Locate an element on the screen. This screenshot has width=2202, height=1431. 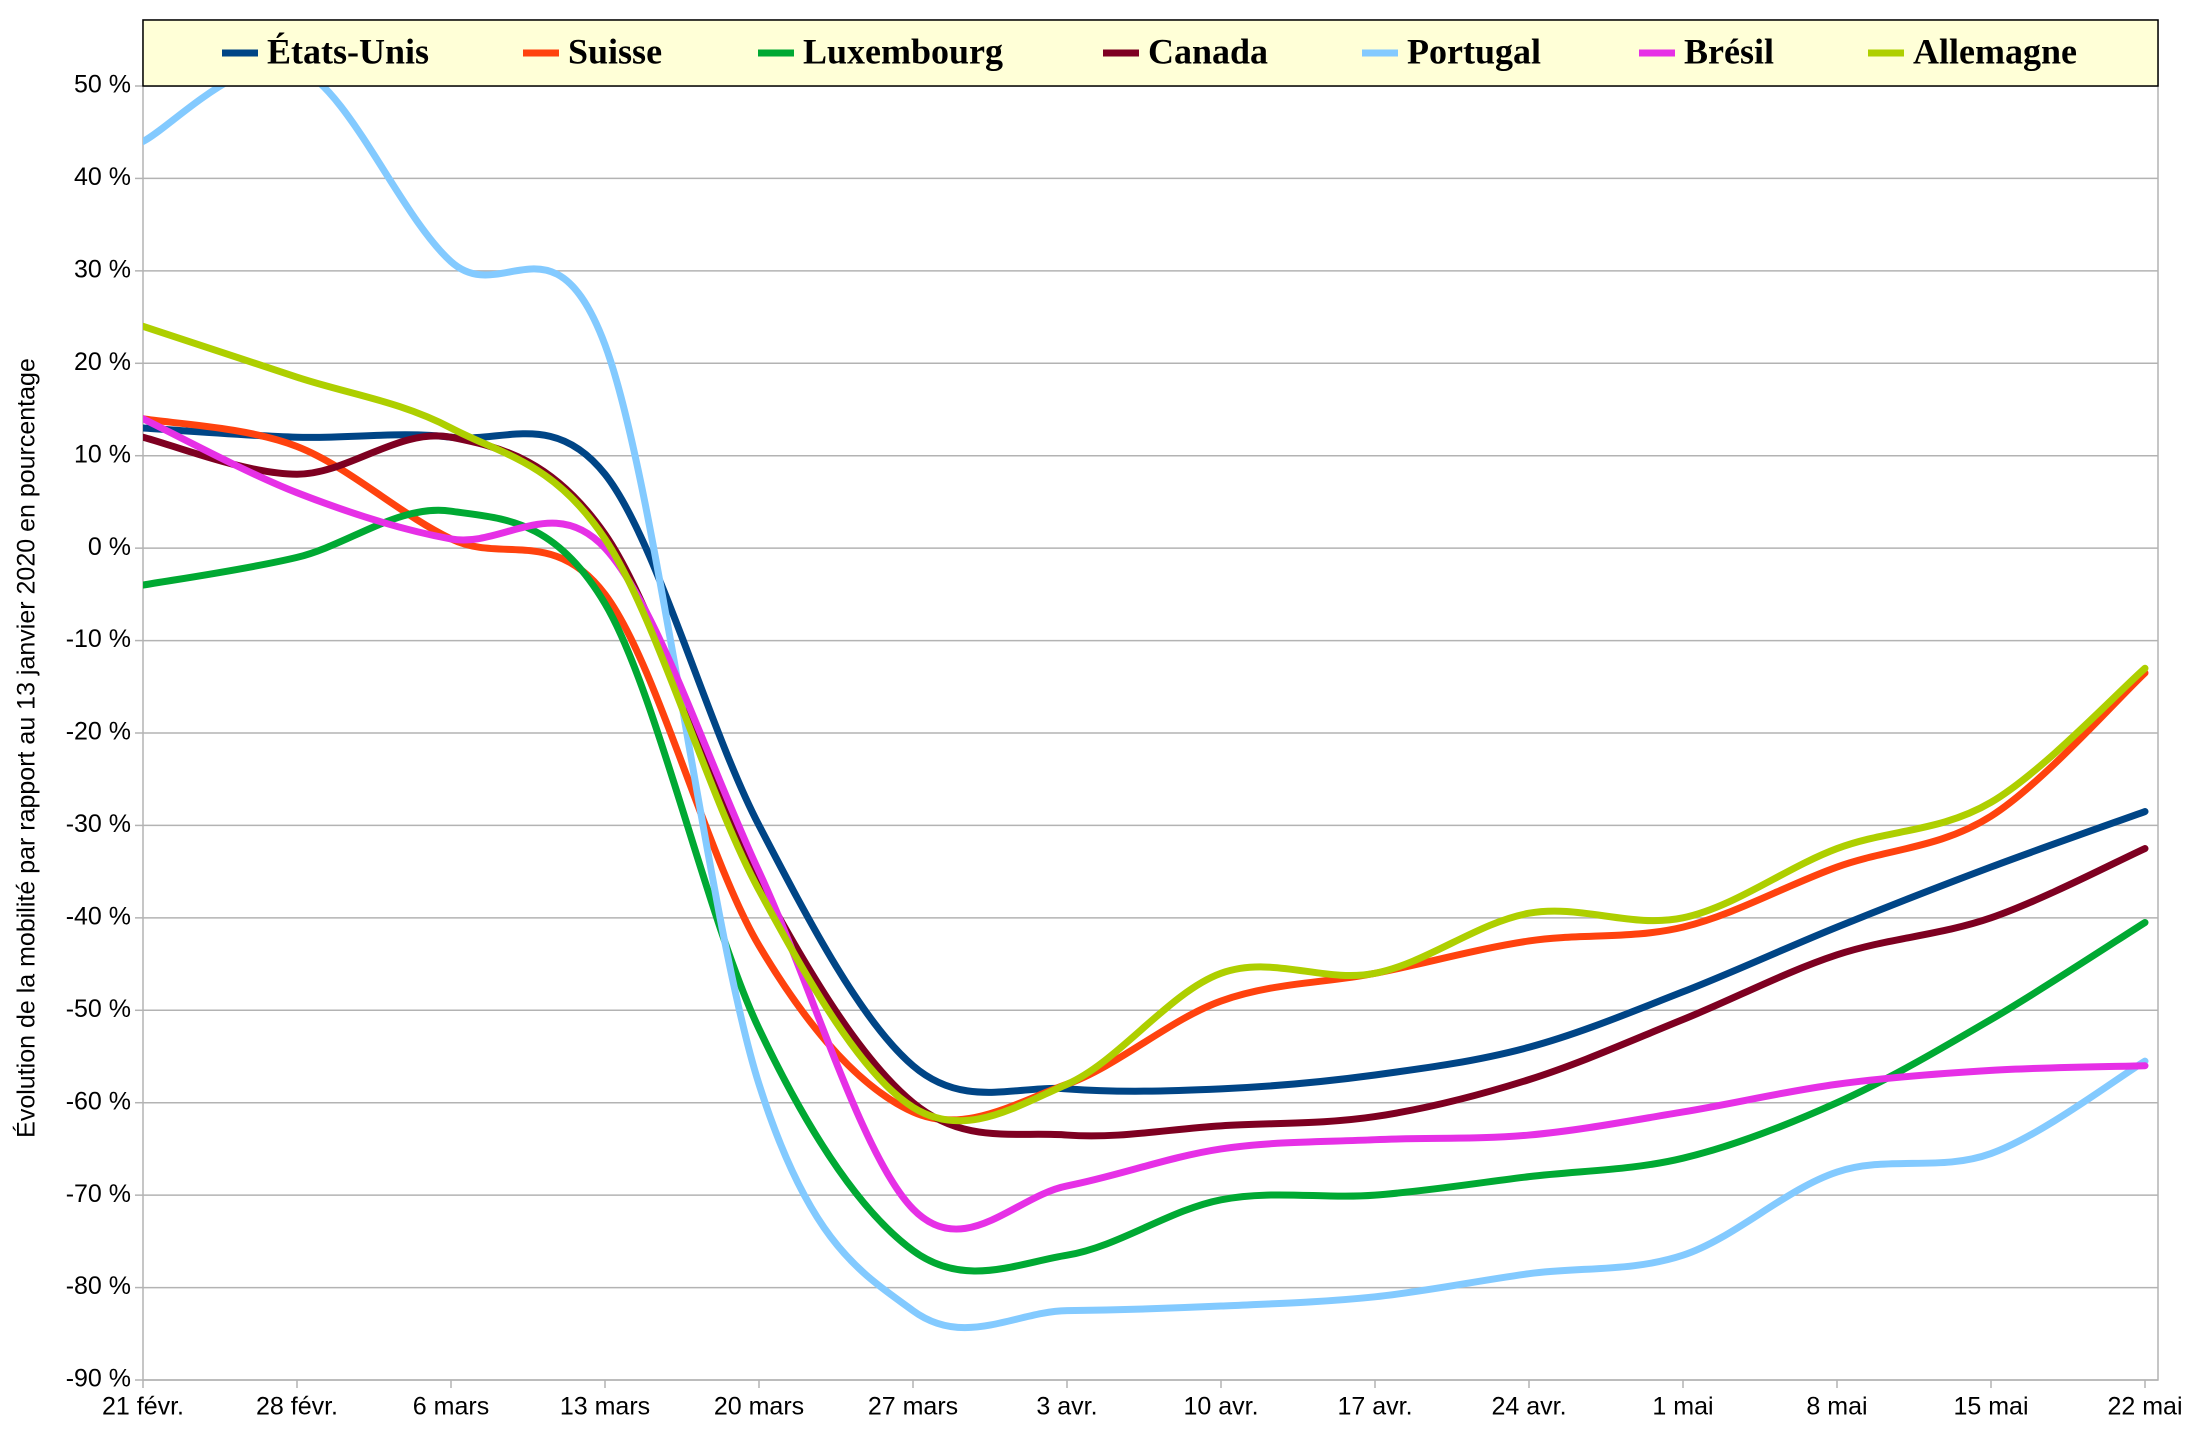
x-tick-label: 13 mars is located at coordinates (605, 1407).